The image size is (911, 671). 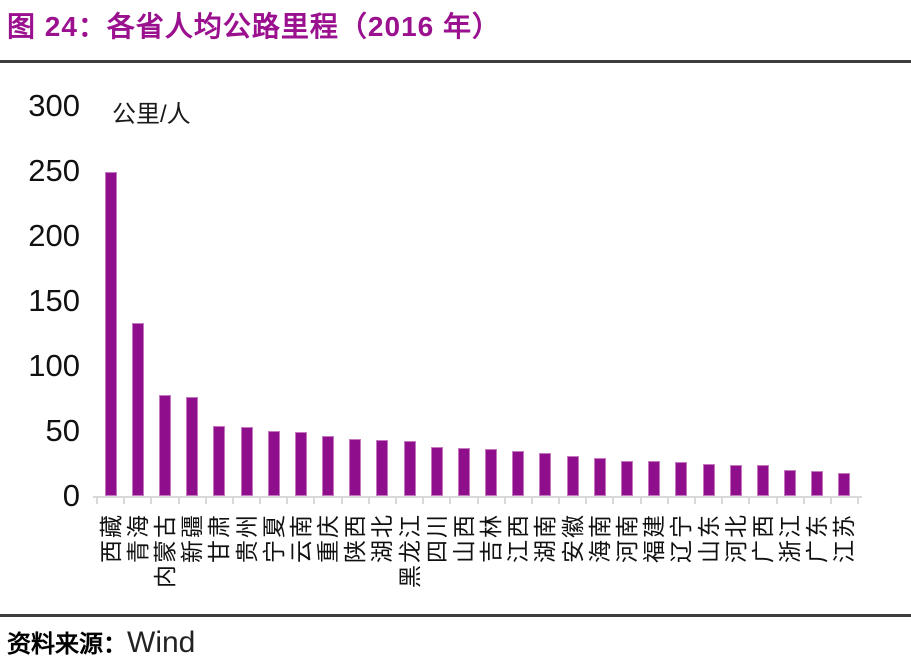 What do you see at coordinates (545, 538) in the screenshot?
I see `x-axis-label: 湖南` at bounding box center [545, 538].